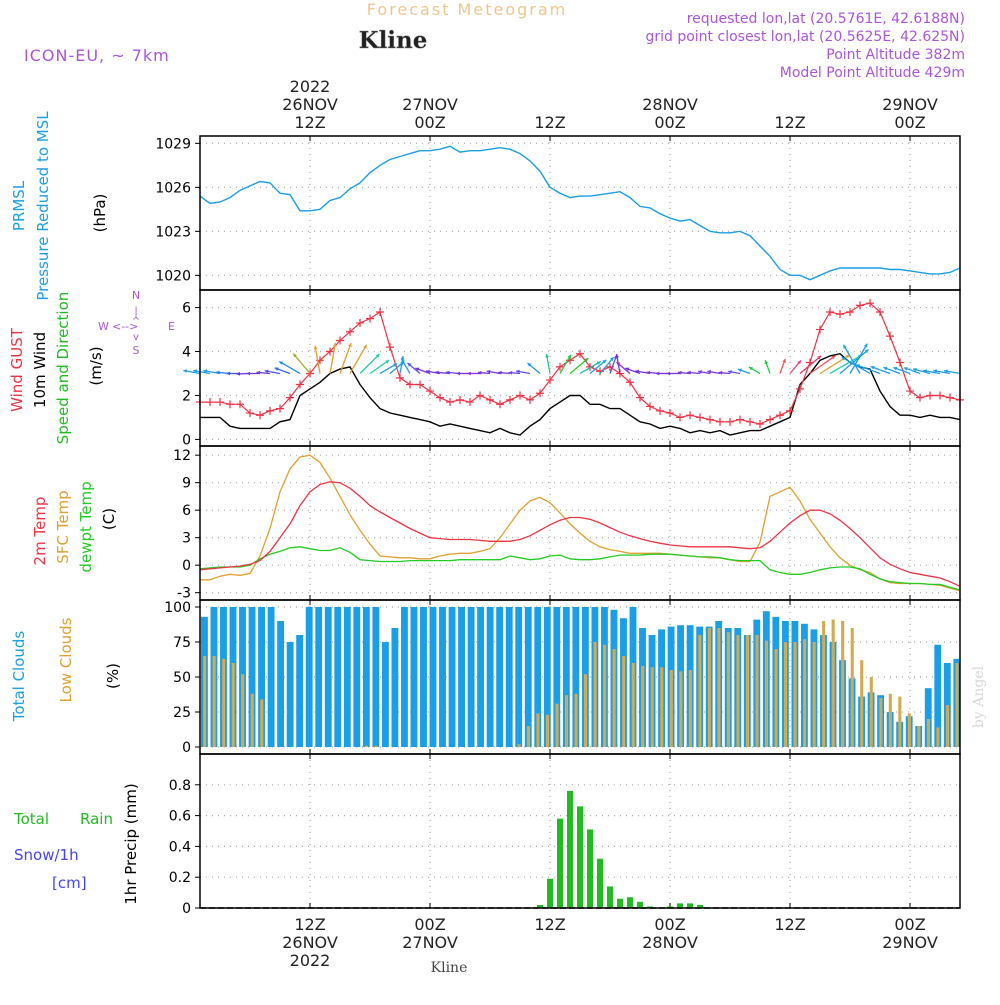 This screenshot has height=1005, width=1000. I want to click on dewpt-line, so click(580, 568).